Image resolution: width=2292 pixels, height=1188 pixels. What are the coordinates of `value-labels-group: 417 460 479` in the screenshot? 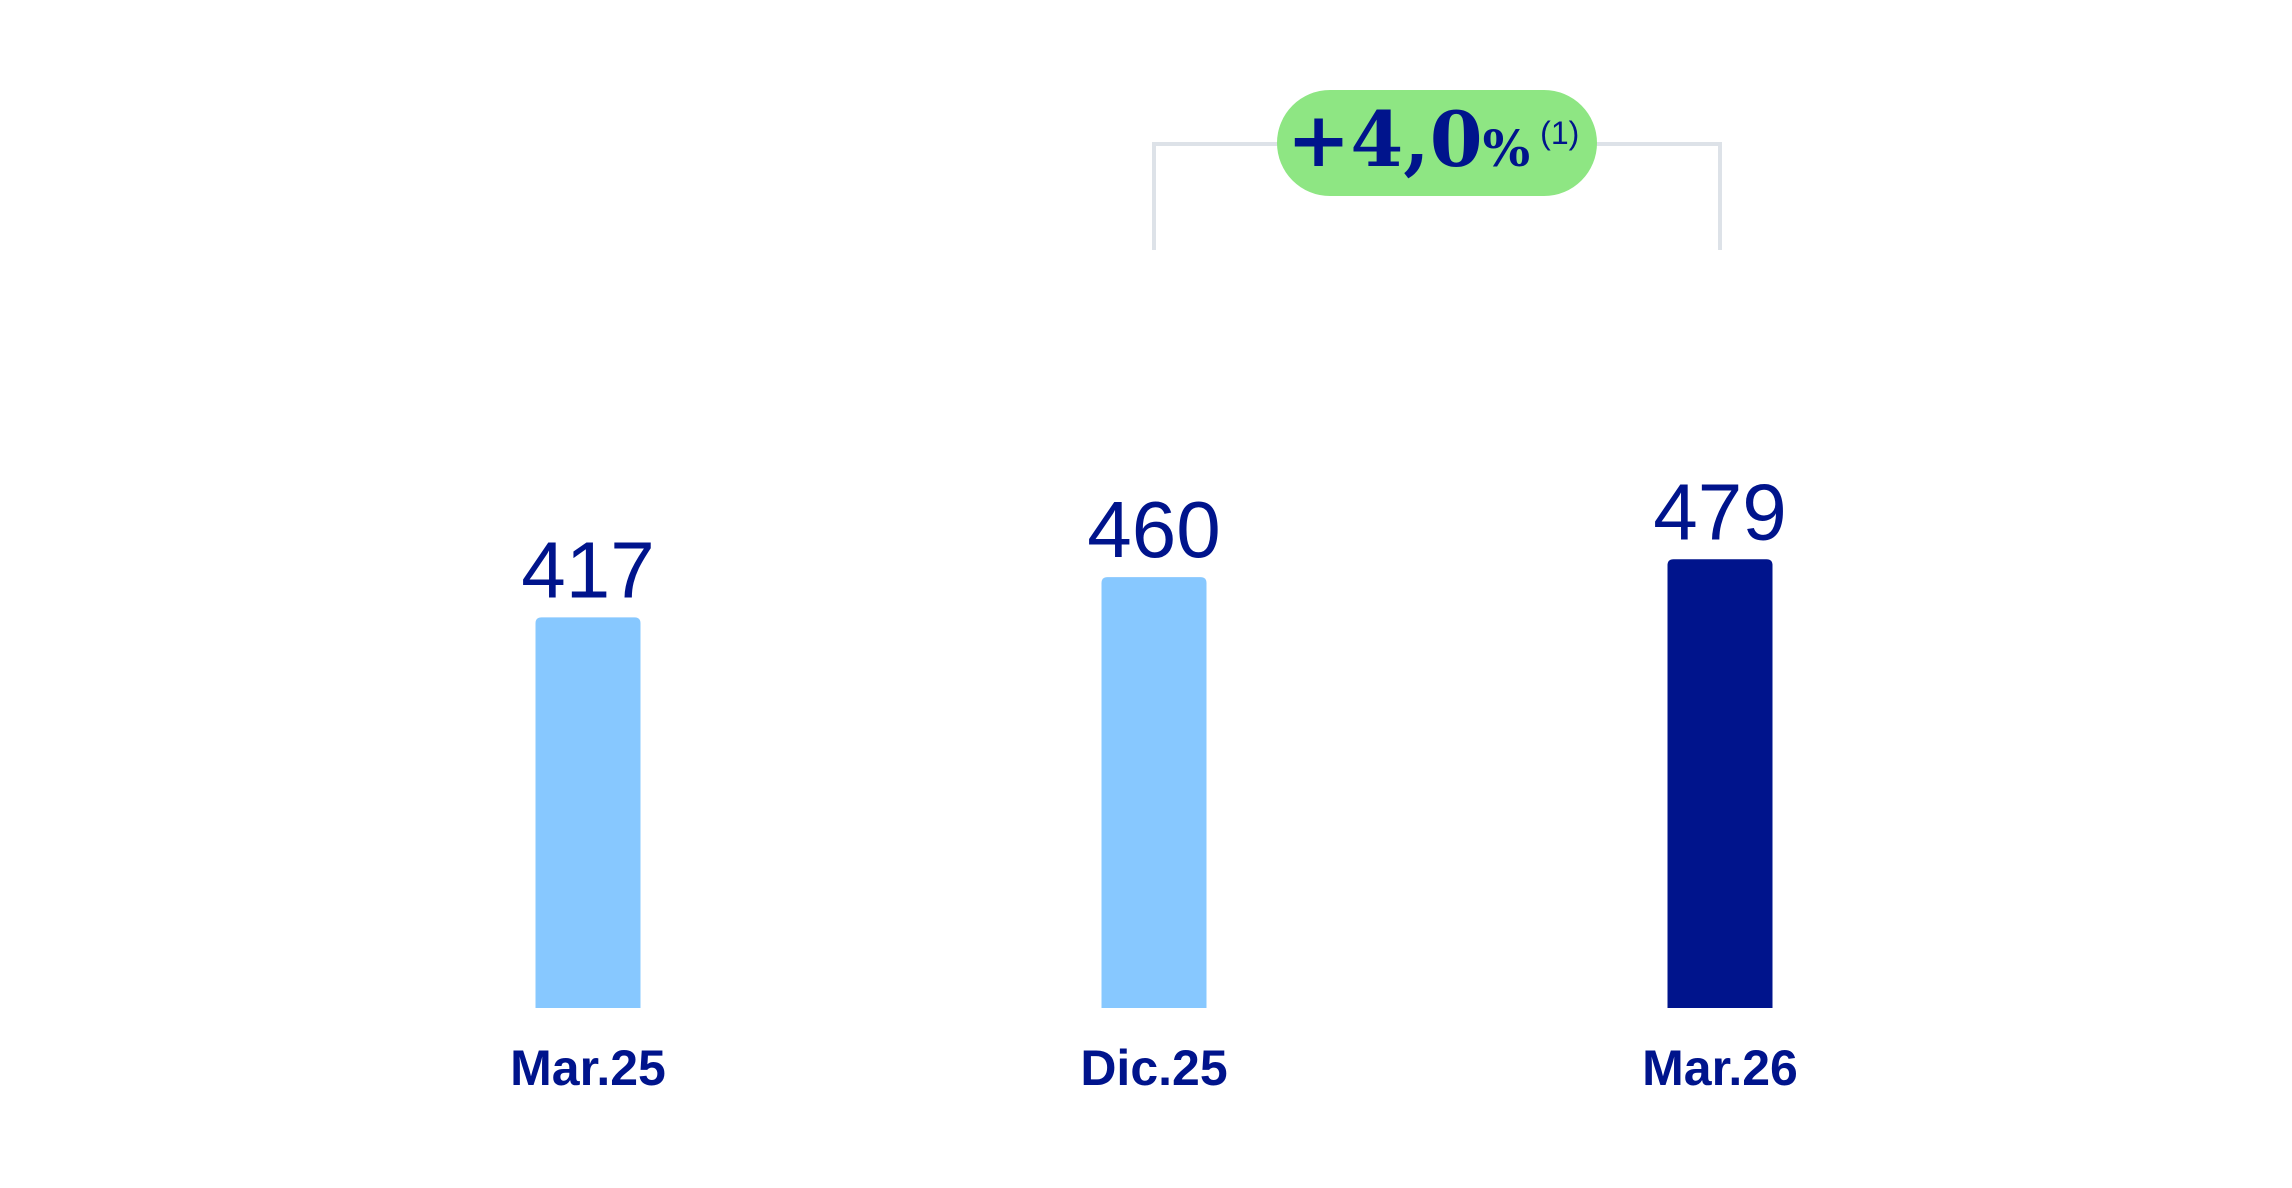 It's located at (1153, 540).